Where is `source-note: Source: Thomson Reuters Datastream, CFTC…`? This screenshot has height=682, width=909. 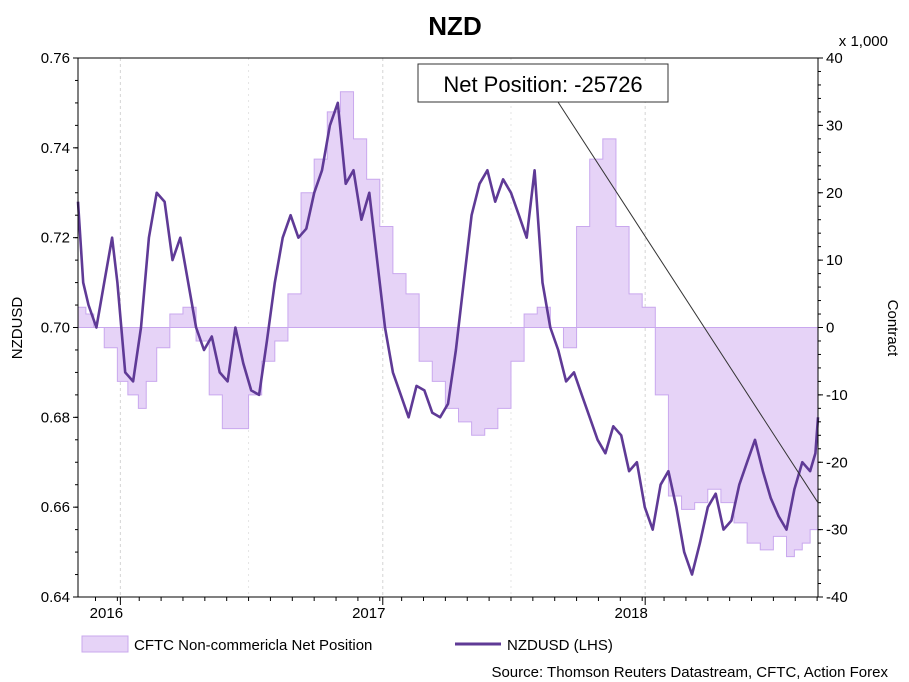
source-note: Source: Thomson Reuters Datastream, CFTC… is located at coordinates (689, 672).